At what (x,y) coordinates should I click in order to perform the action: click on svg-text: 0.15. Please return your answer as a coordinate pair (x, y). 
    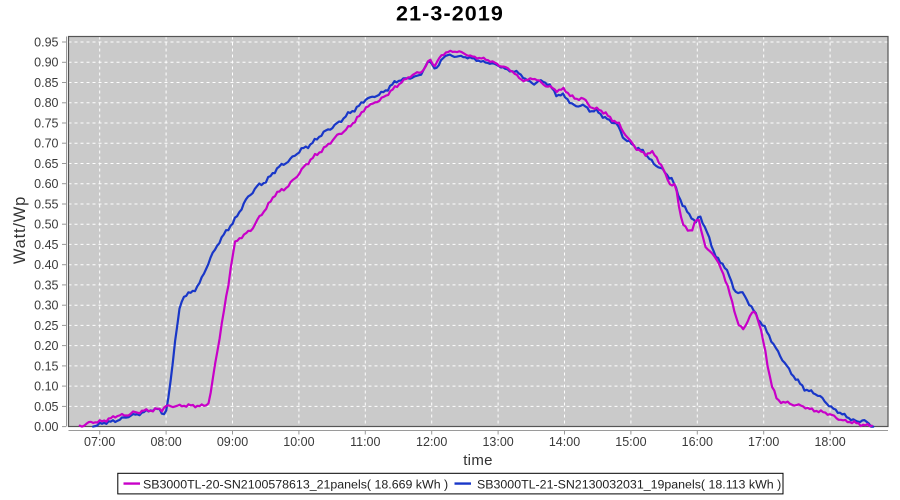
    Looking at the image, I should click on (46, 366).